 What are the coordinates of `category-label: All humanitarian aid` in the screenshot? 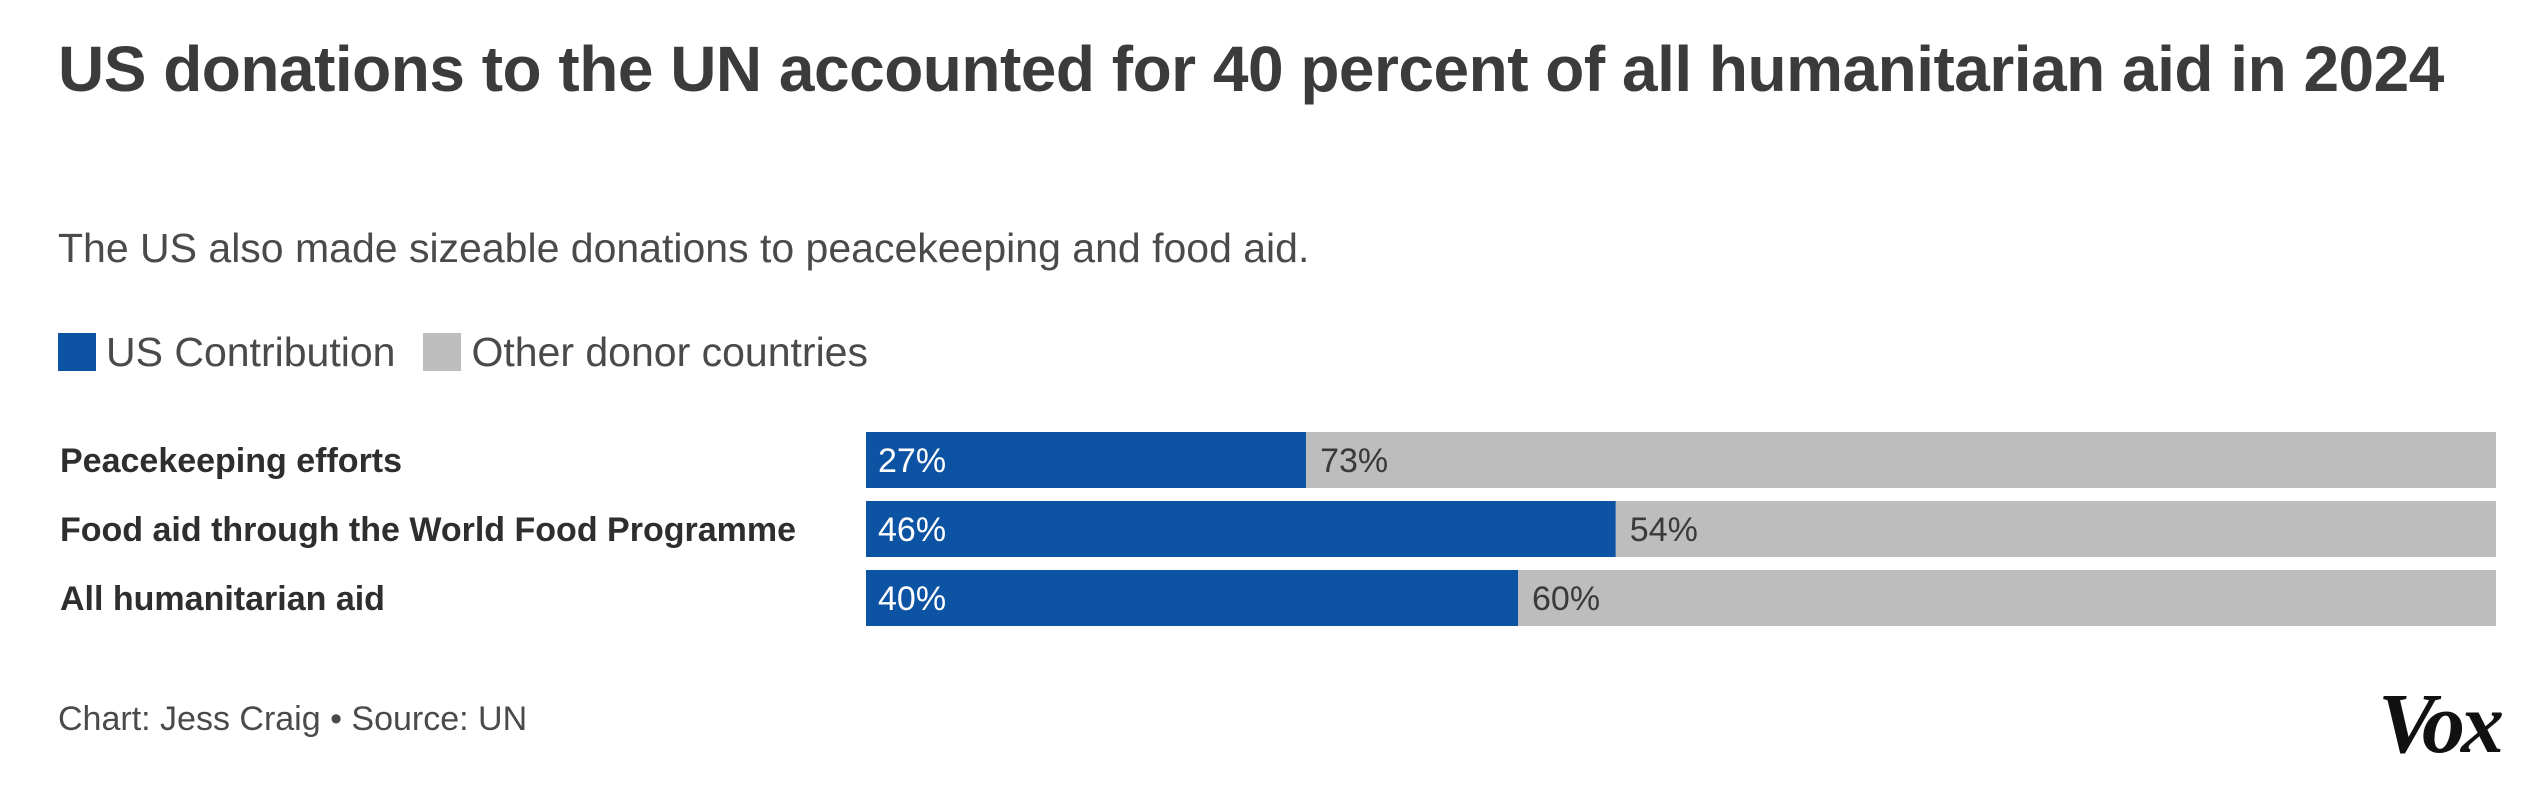 It's located at (222, 599).